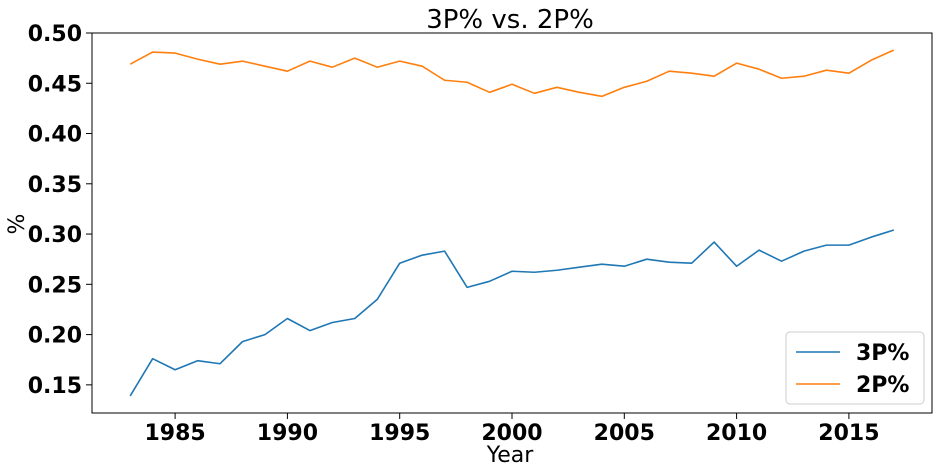 The image size is (940, 475). I want to click on y-tick-label: 0.25, so click(55, 285).